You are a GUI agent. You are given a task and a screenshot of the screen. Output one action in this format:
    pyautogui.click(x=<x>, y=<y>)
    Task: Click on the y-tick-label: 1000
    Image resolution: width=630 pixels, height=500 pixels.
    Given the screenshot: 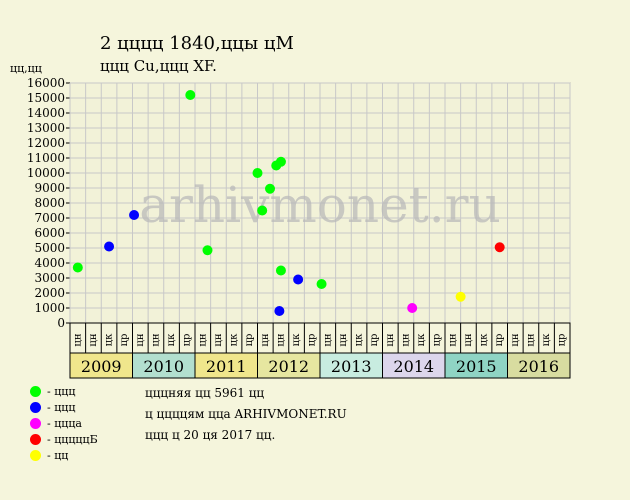 What is the action you would take?
    pyautogui.click(x=49, y=308)
    